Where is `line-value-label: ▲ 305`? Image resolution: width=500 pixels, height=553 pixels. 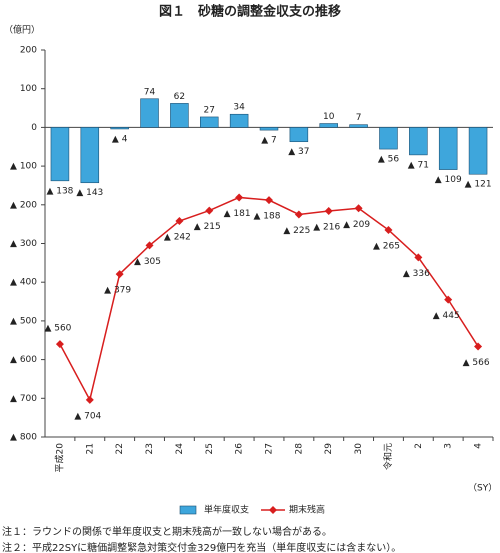
line-value-label: ▲ 305 is located at coordinates (147, 262).